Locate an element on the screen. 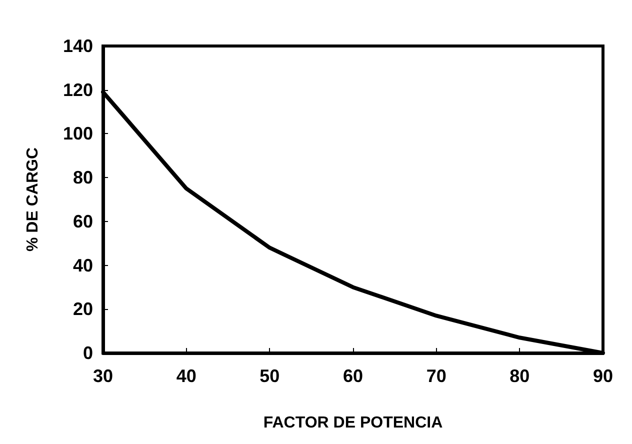 The width and height of the screenshot is (632, 444). y-tick-label: 140 is located at coordinates (77, 46).